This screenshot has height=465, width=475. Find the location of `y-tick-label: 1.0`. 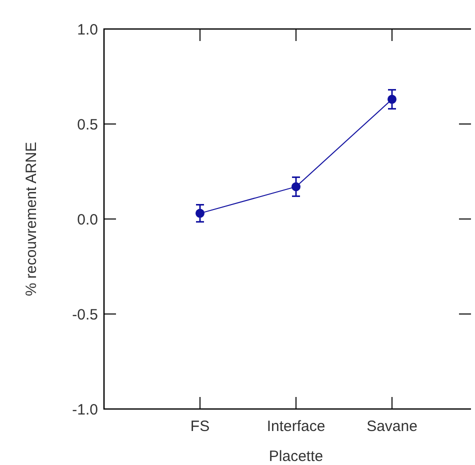

y-tick-label: 1.0 is located at coordinates (87, 29).